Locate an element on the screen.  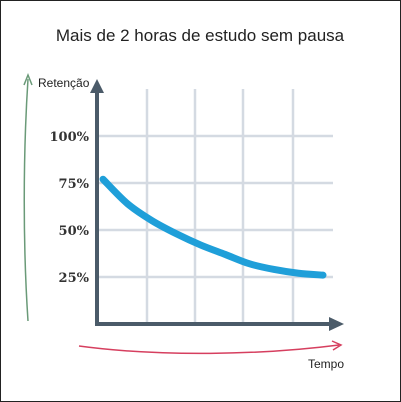
y-tick-label: 100% is located at coordinates (70, 137).